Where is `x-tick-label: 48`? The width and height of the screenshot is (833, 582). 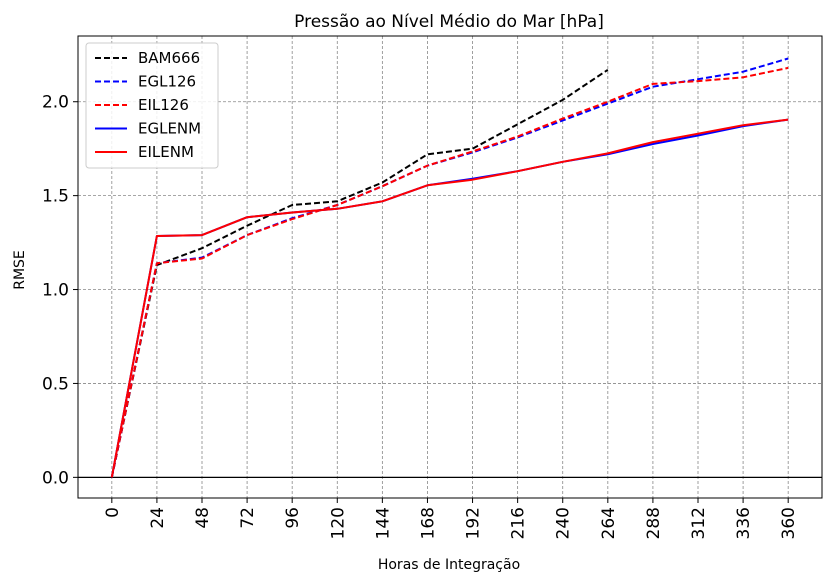
x-tick-label: 48 is located at coordinates (203, 518).